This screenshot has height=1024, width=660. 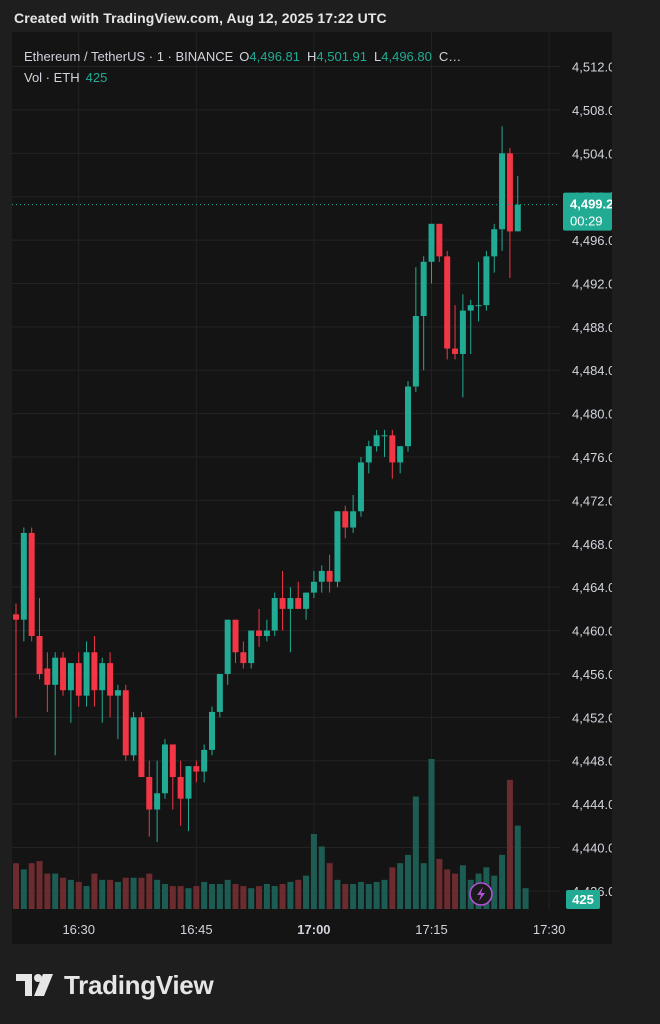 What do you see at coordinates (592, 804) in the screenshot?
I see `y-tick-label: 4,444.00` at bounding box center [592, 804].